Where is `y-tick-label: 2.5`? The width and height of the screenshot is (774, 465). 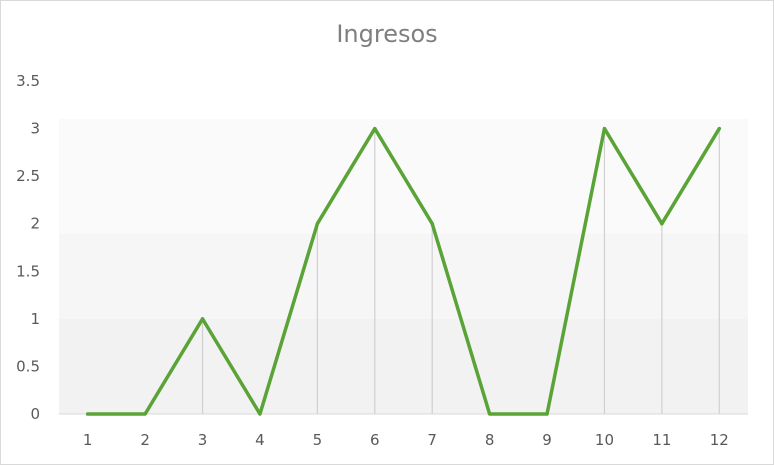
y-tick-label: 2.5 is located at coordinates (28, 176).